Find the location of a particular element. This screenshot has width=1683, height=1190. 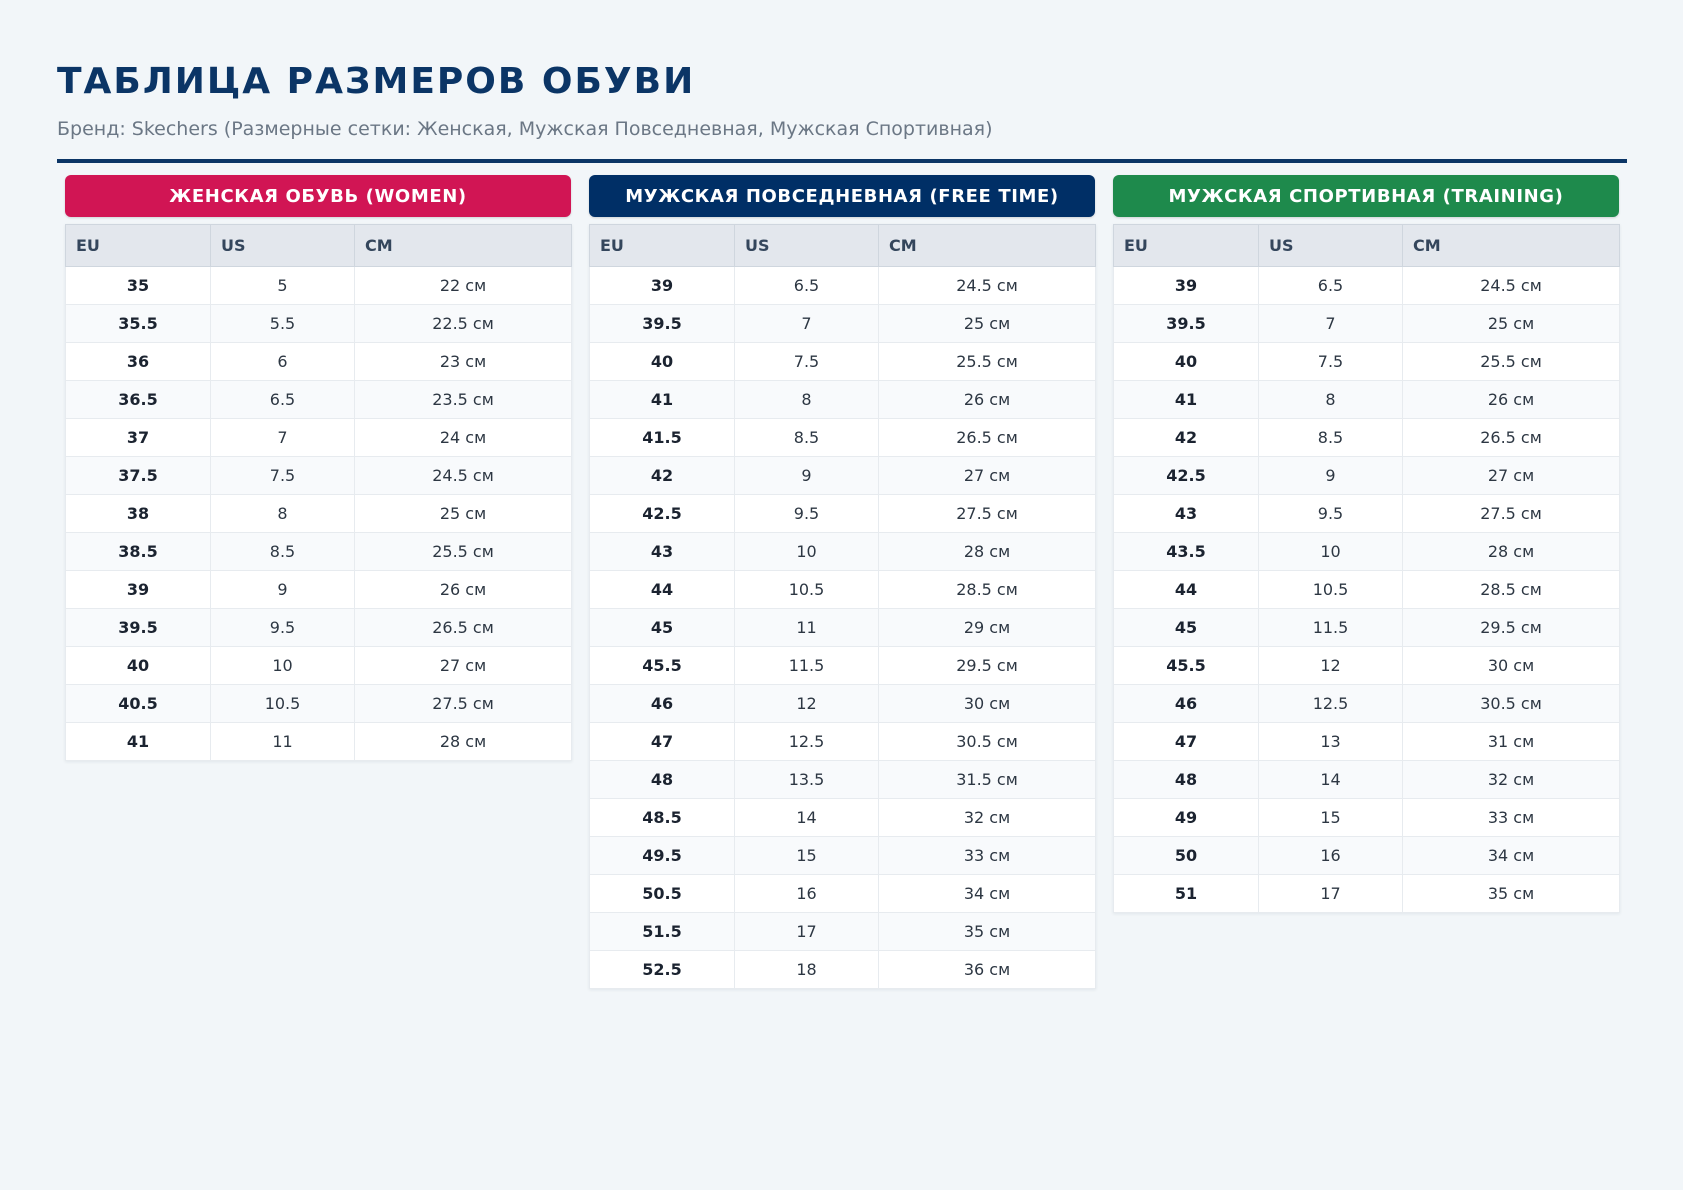

table-row: 37.5 7.5 24.5 см is located at coordinates (318, 475).